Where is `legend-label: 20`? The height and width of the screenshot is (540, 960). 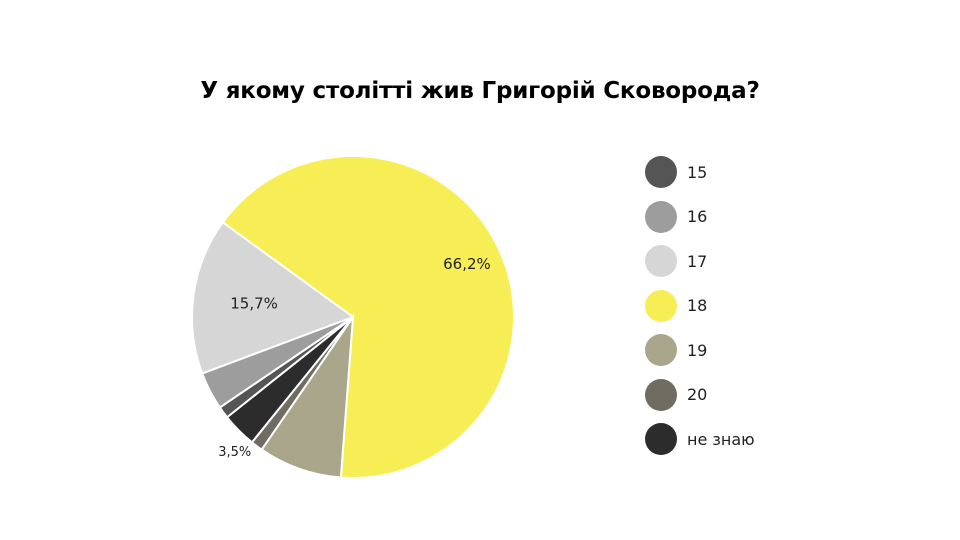 legend-label: 20 is located at coordinates (697, 394).